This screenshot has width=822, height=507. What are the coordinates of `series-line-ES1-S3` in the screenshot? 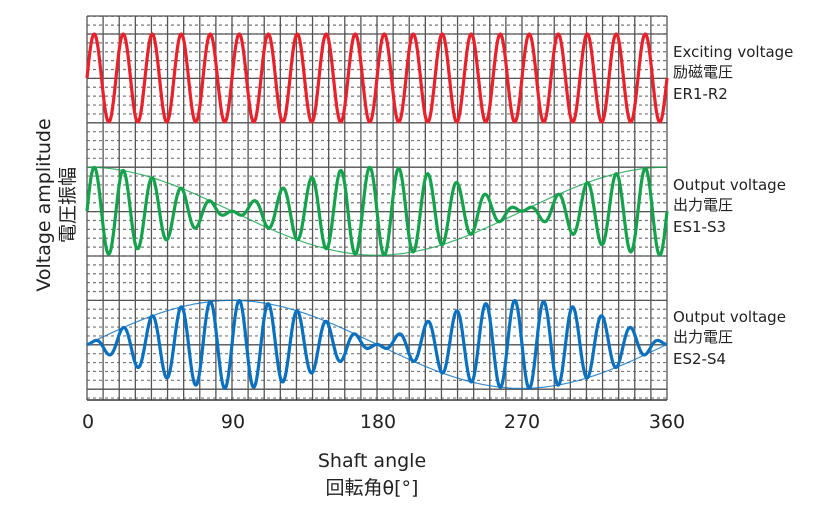 It's located at (377, 211).